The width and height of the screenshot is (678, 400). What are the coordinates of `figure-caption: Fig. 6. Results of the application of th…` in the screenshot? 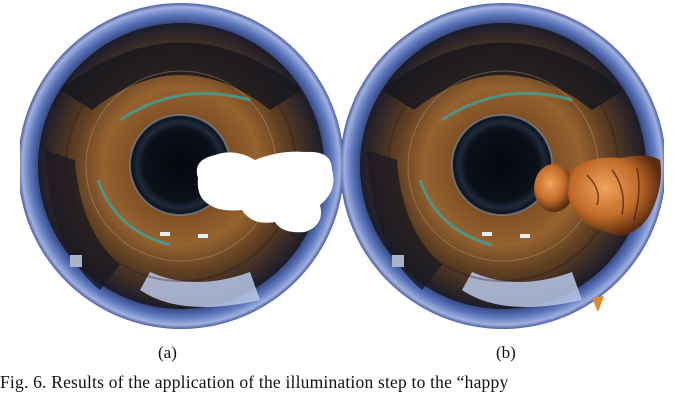 It's located at (254, 382).